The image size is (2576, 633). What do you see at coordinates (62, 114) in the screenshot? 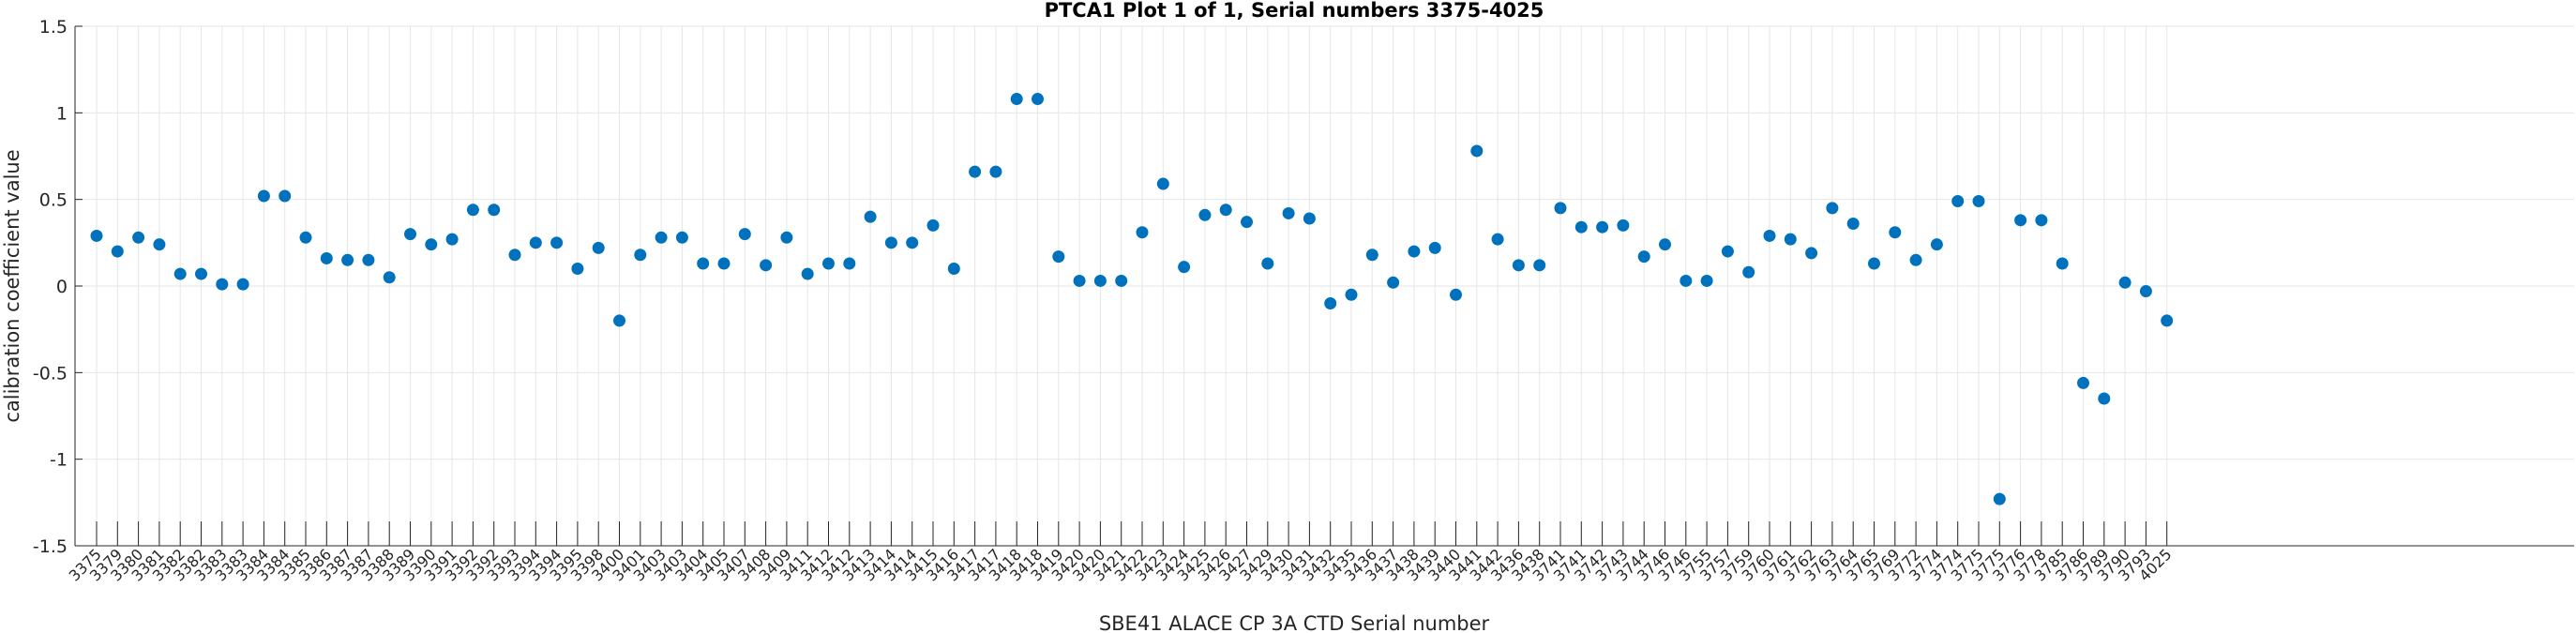
I see `y-tick-label: 1` at bounding box center [62, 114].